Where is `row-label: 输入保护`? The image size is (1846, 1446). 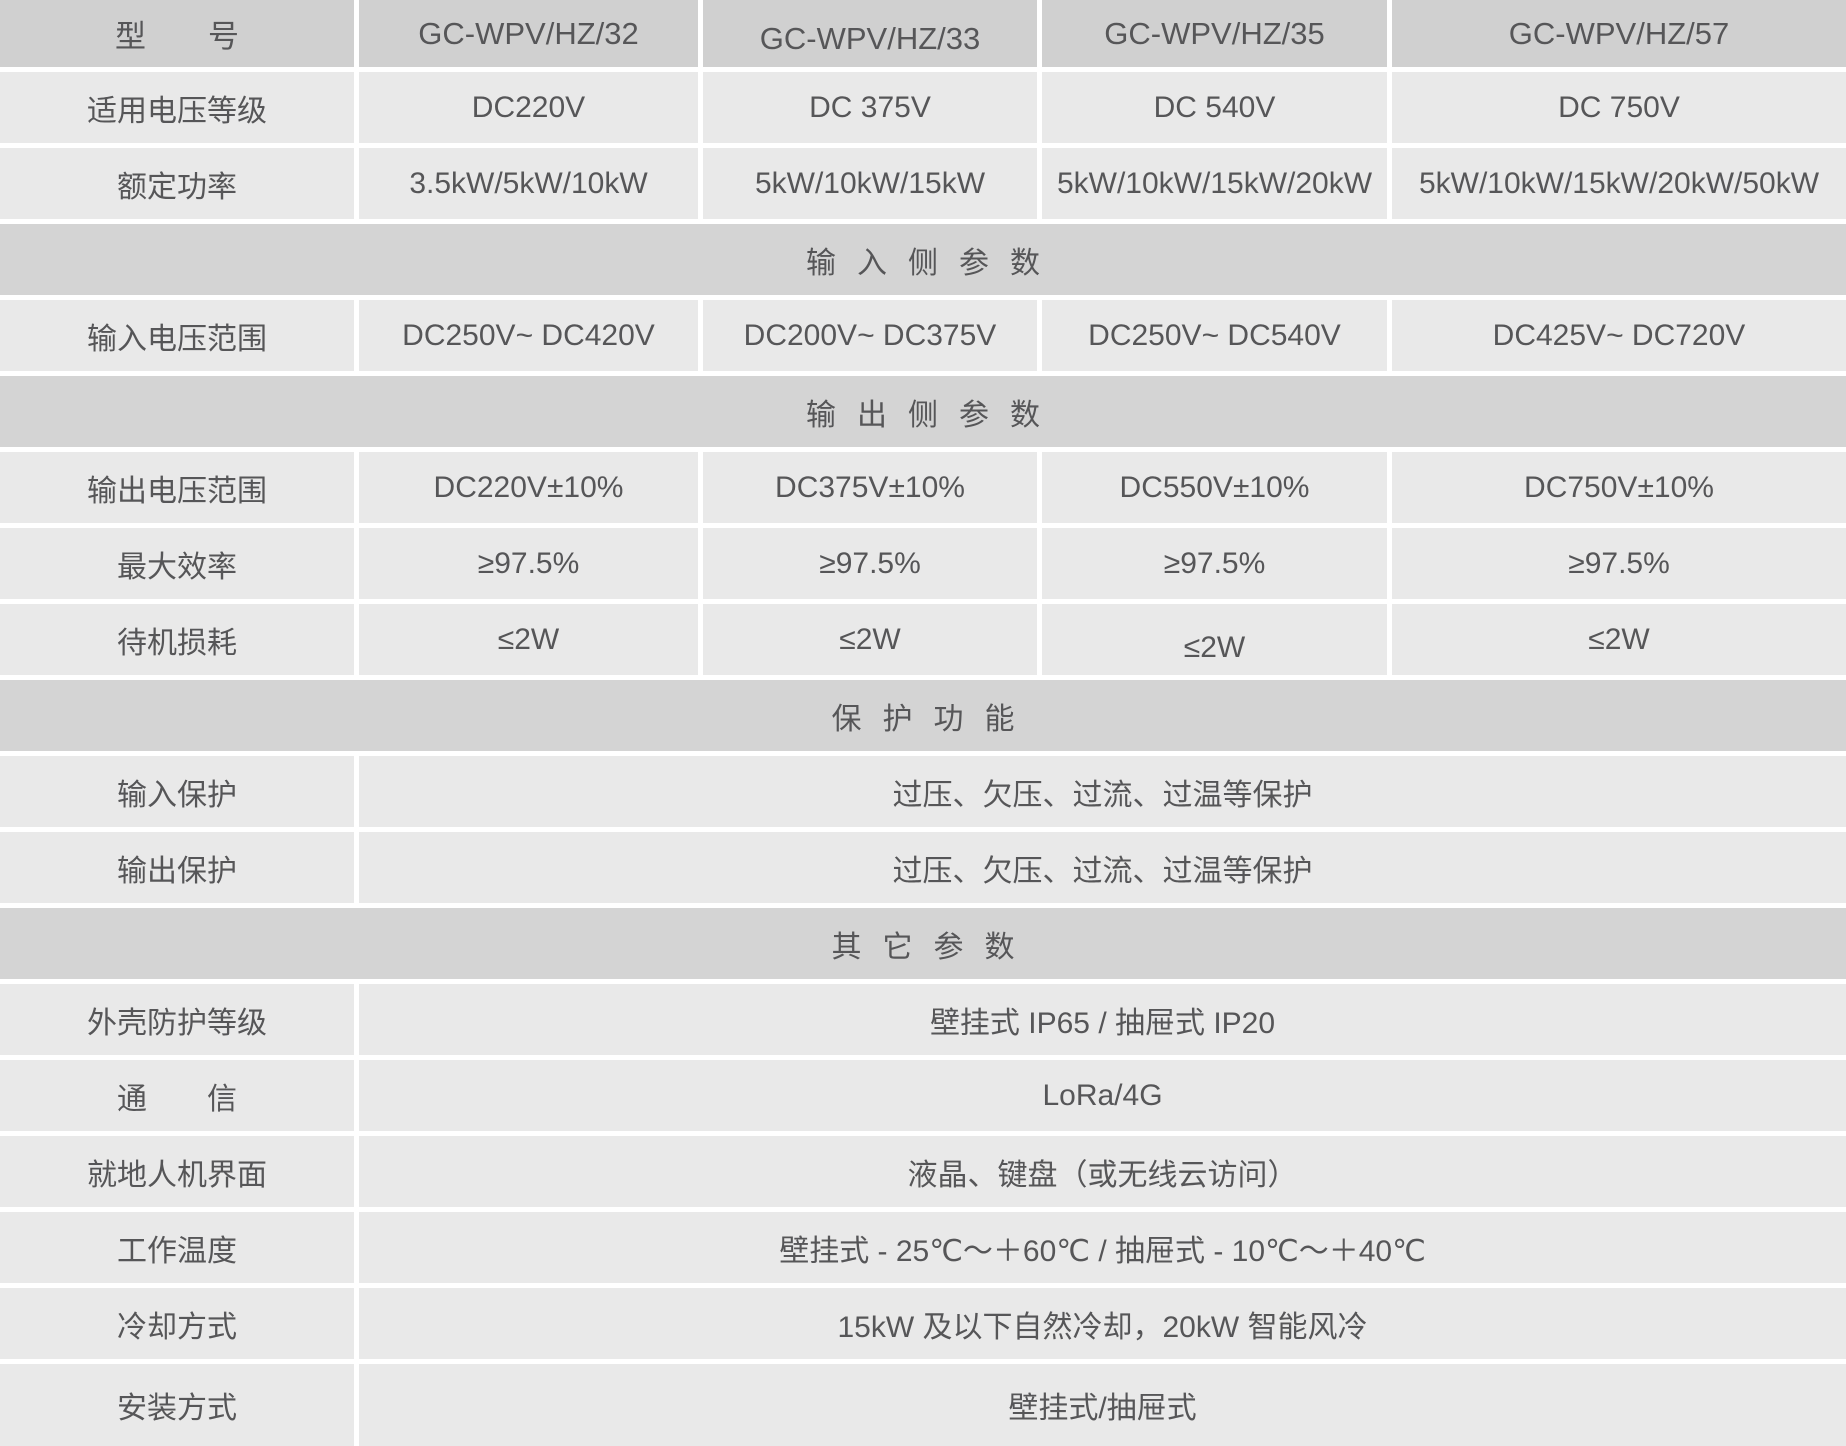 row-label: 输入保护 is located at coordinates (179, 794).